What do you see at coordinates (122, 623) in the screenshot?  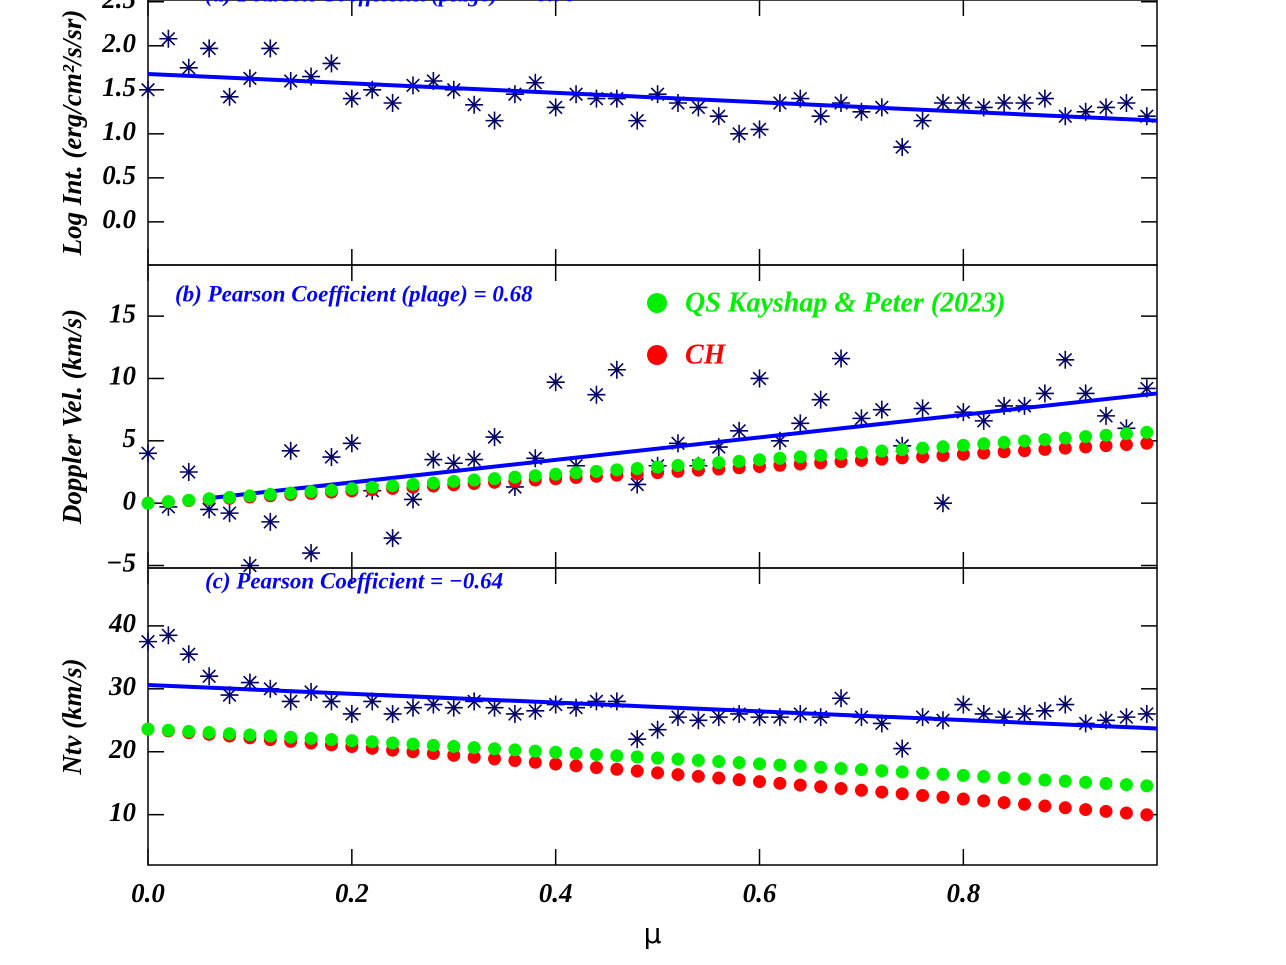 I see `y-tick-label: 40` at bounding box center [122, 623].